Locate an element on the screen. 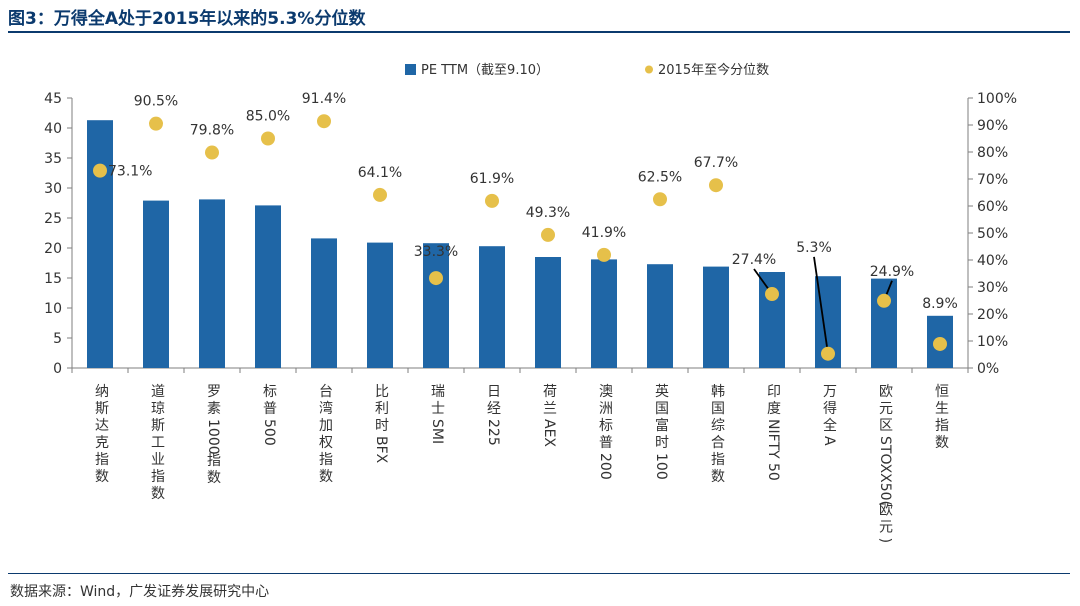 The image size is (1080, 606). category-glyph: SMI is located at coordinates (437, 431).